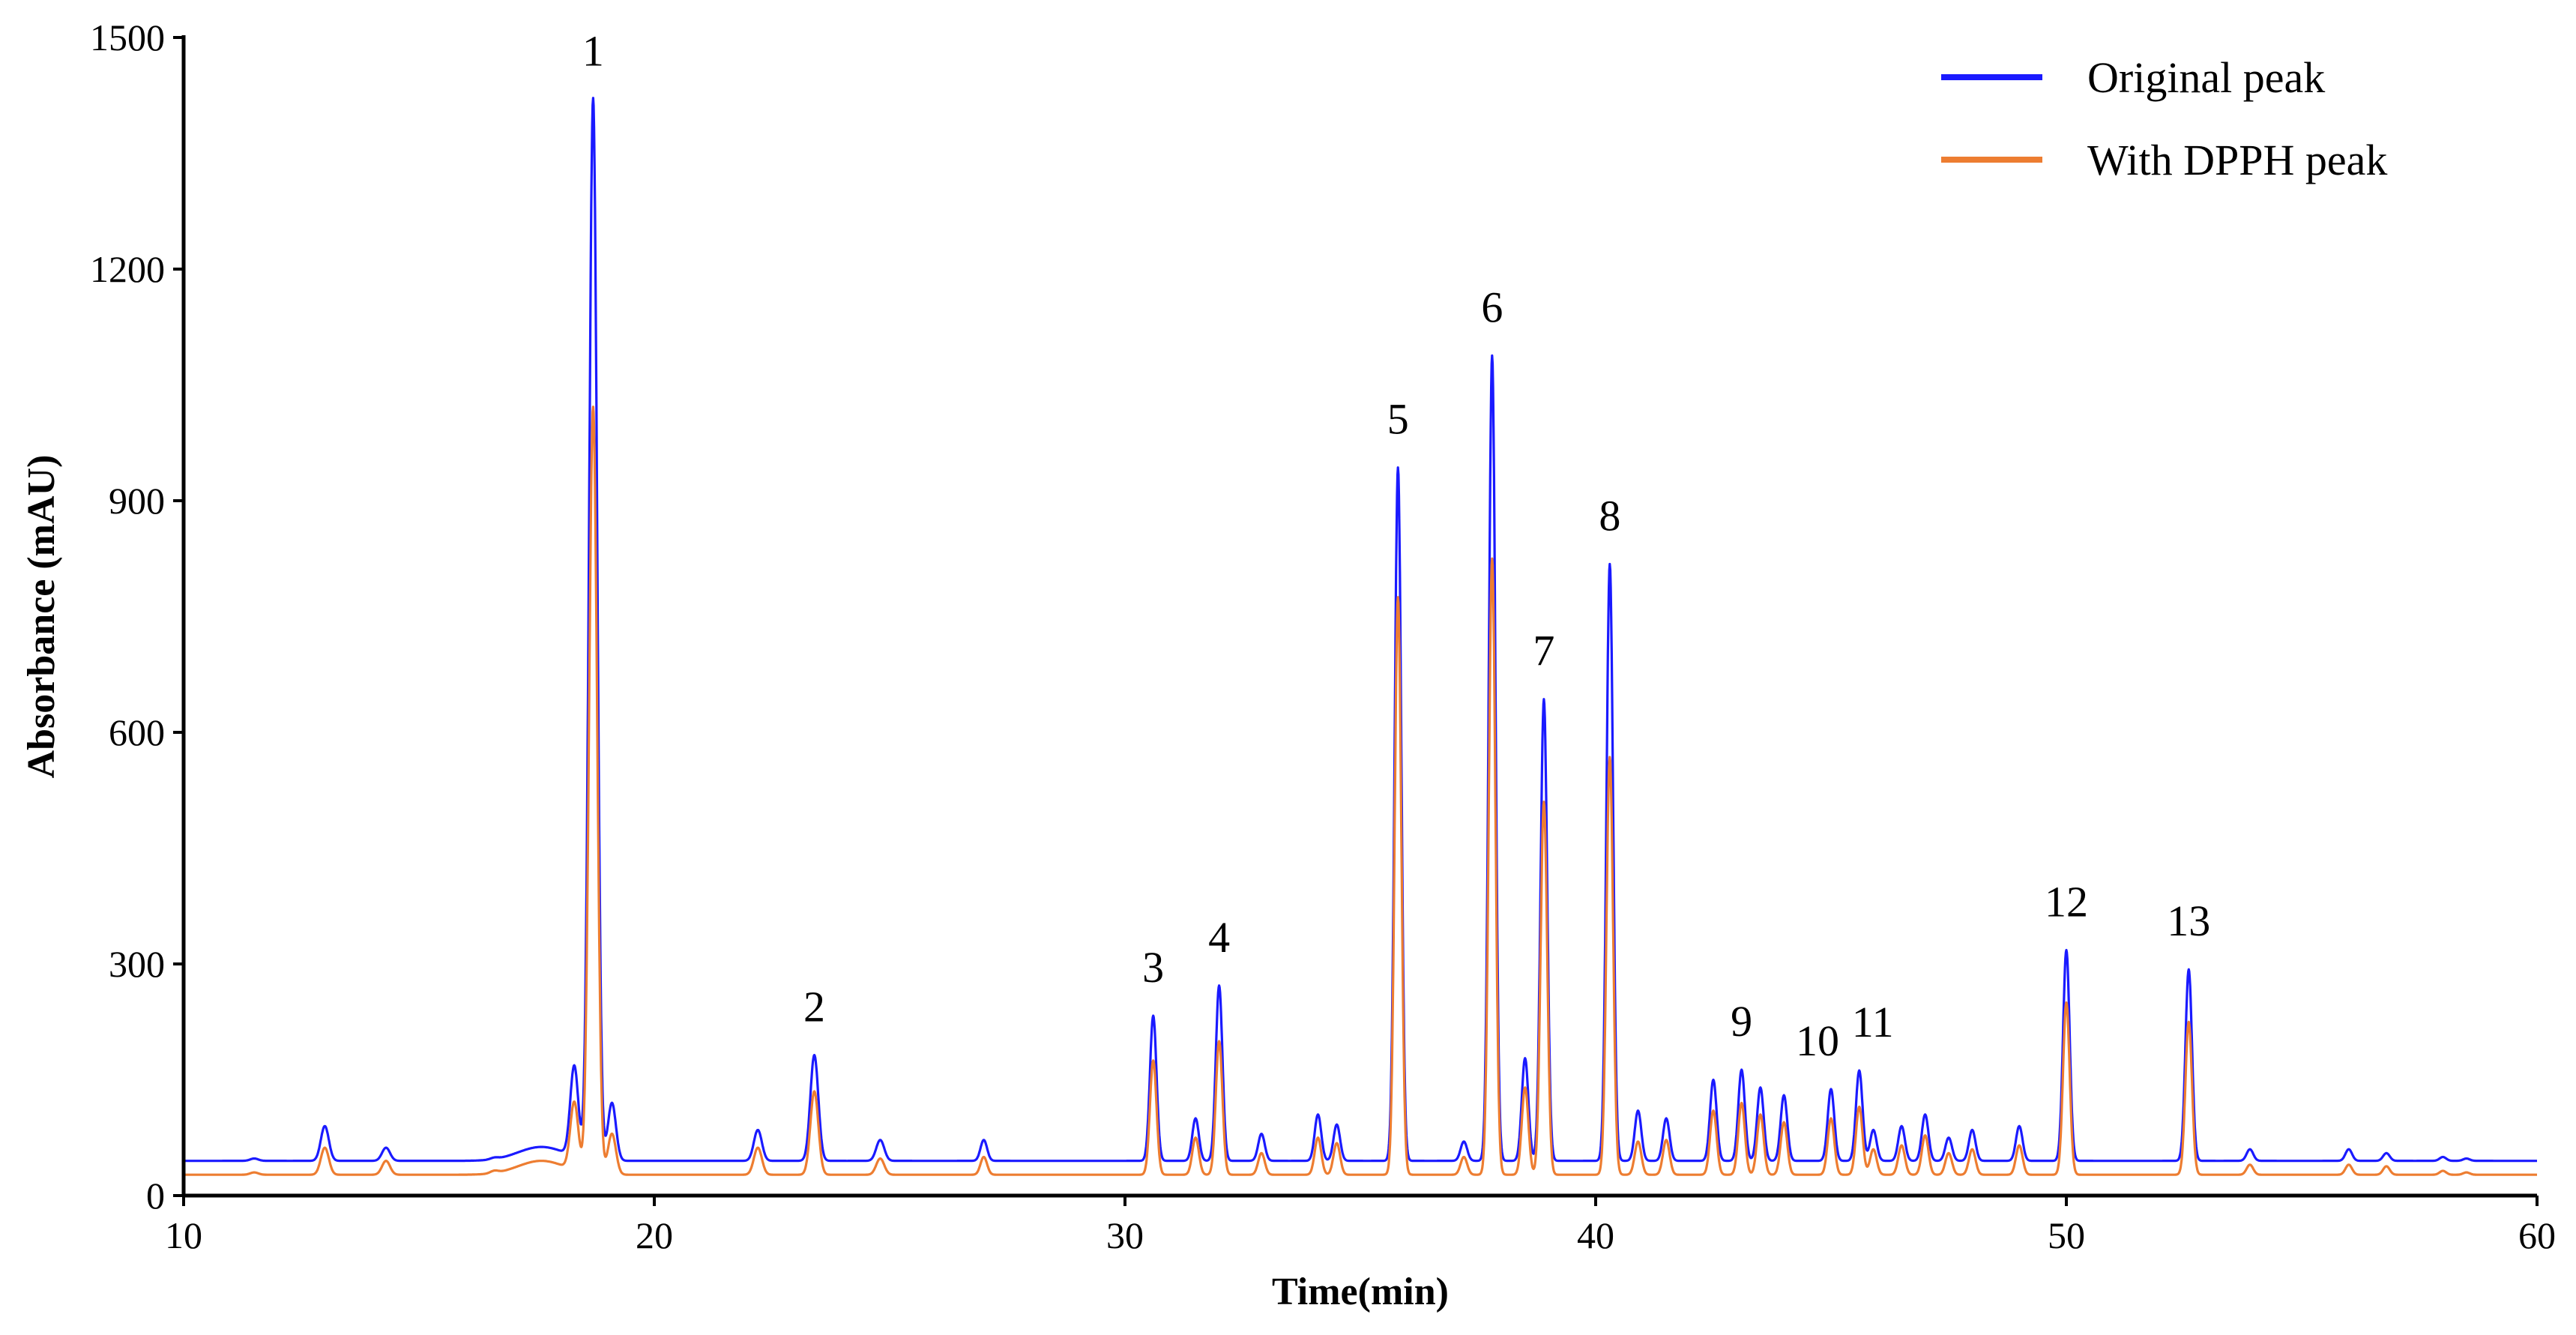 This screenshot has height=1335, width=2576. Describe the element at coordinates (1125, 1235) in the screenshot. I see `x-tick-label: 30` at that location.